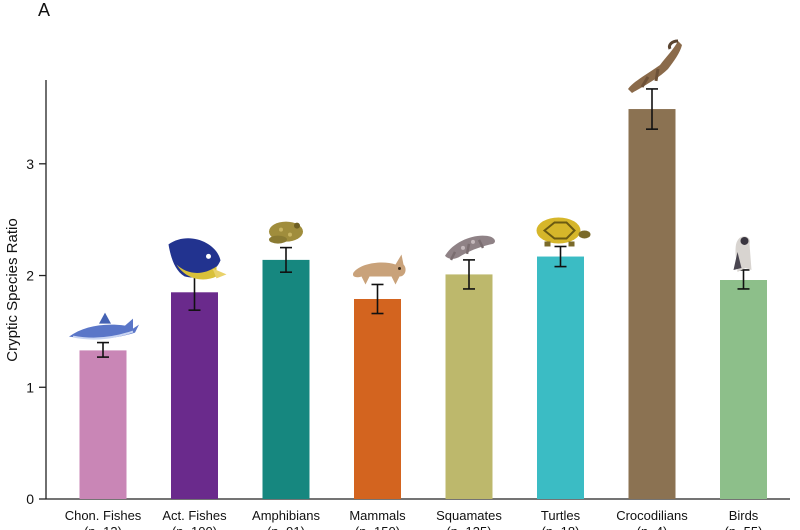 The image size is (800, 530). I want to click on category-sublabel: (n=13), so click(103, 527).